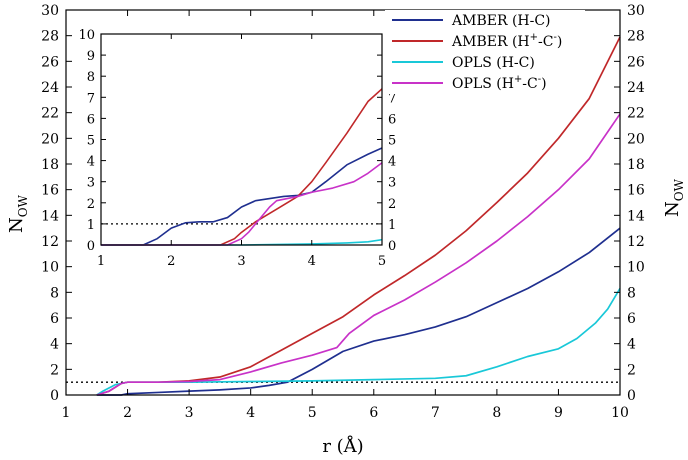 Image resolution: width=688 pixels, height=460 pixels. I want to click on inset-y-tick-label-left: 5, so click(91, 141).